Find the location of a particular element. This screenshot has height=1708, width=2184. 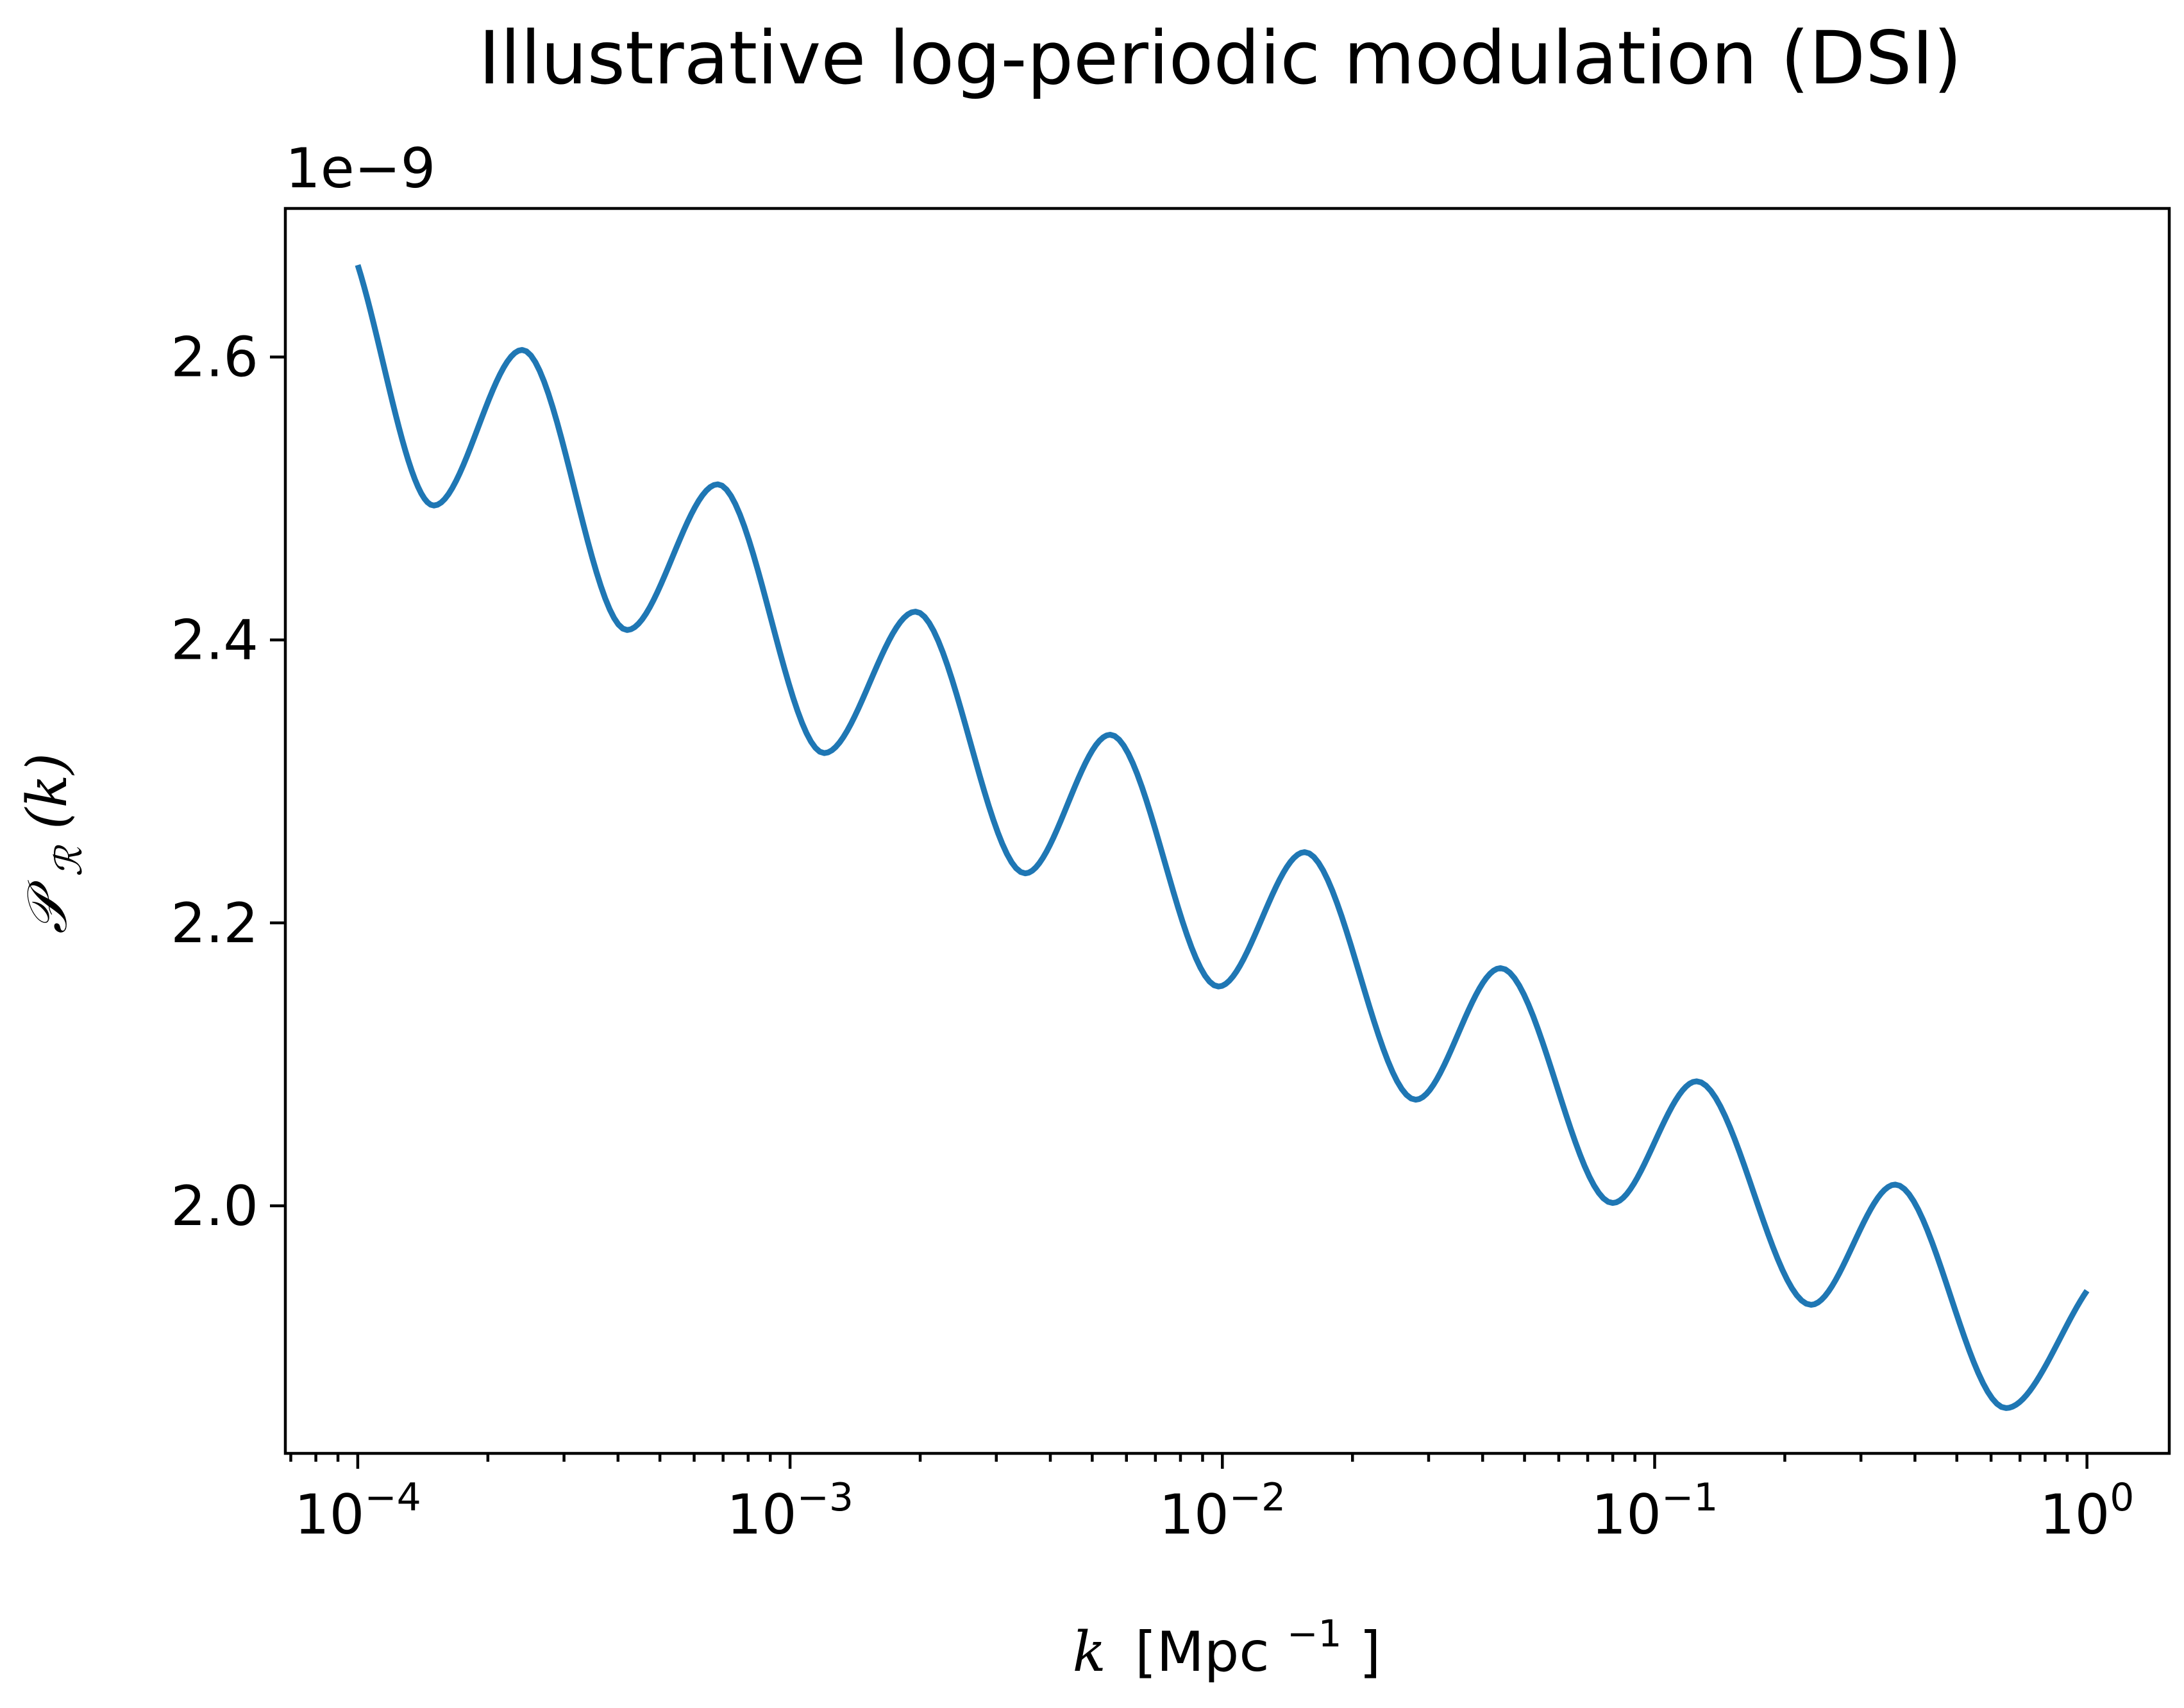

y-axis-subscript: ℛ is located at coordinates (68, 861).